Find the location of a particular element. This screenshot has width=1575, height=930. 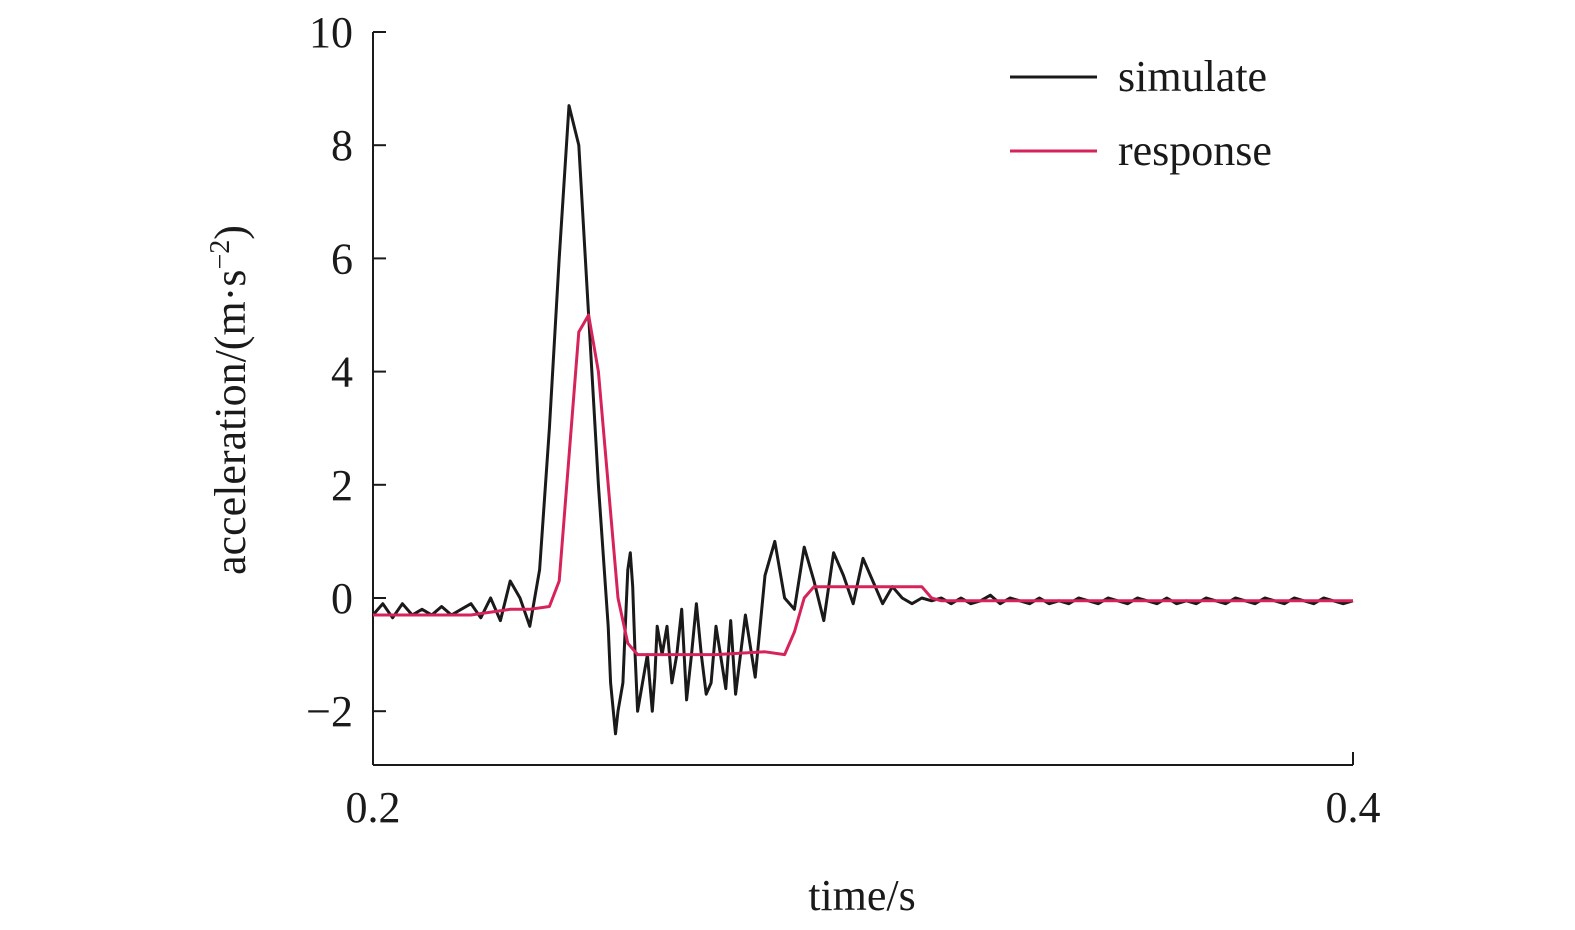

y-tick-label: 10 is located at coordinates (331, 32).